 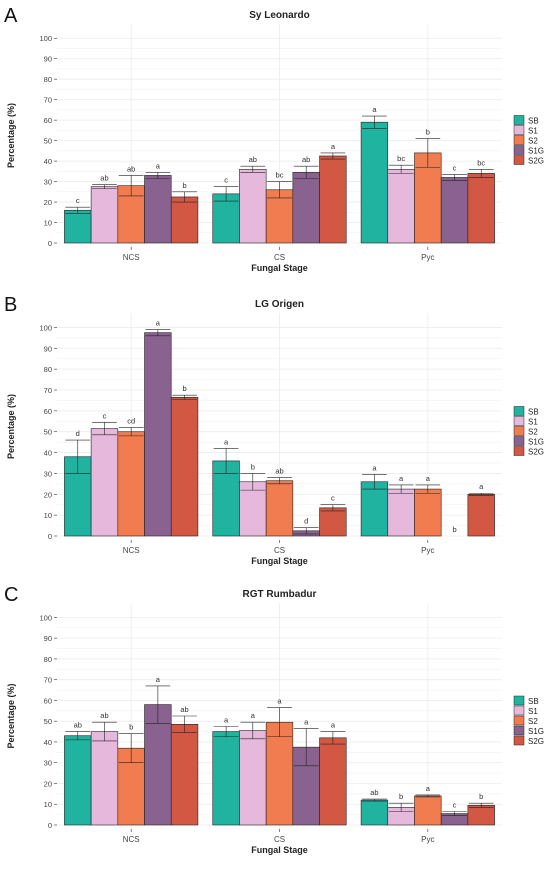 What do you see at coordinates (131, 484) in the screenshot?
I see `bar-s2-ncs` at bounding box center [131, 484].